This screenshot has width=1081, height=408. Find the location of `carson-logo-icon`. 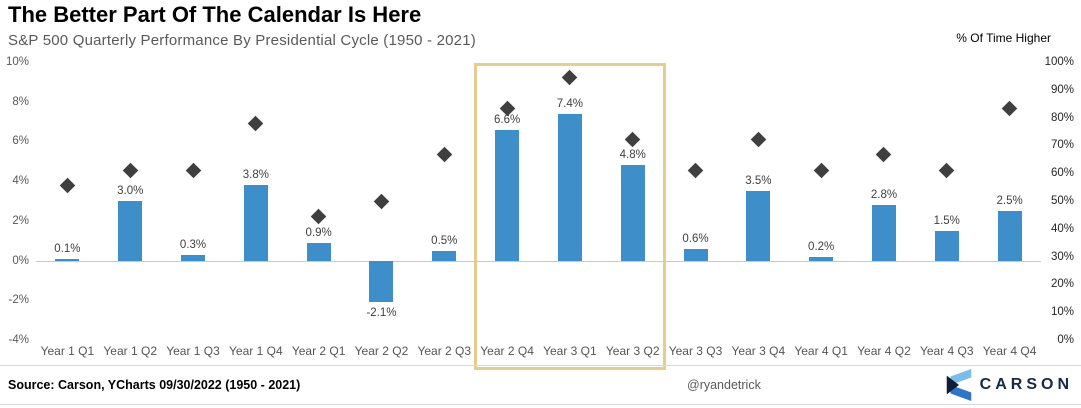

carson-logo-icon is located at coordinates (958, 385).